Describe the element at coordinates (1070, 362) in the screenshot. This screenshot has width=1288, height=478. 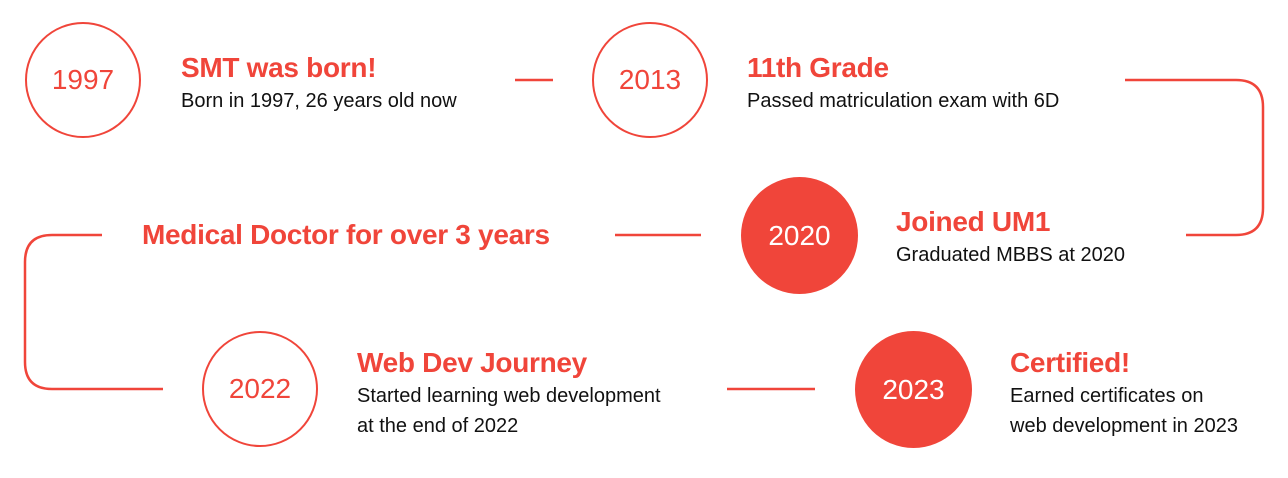
I see `milestone-title-2023: Certified!` at that location.